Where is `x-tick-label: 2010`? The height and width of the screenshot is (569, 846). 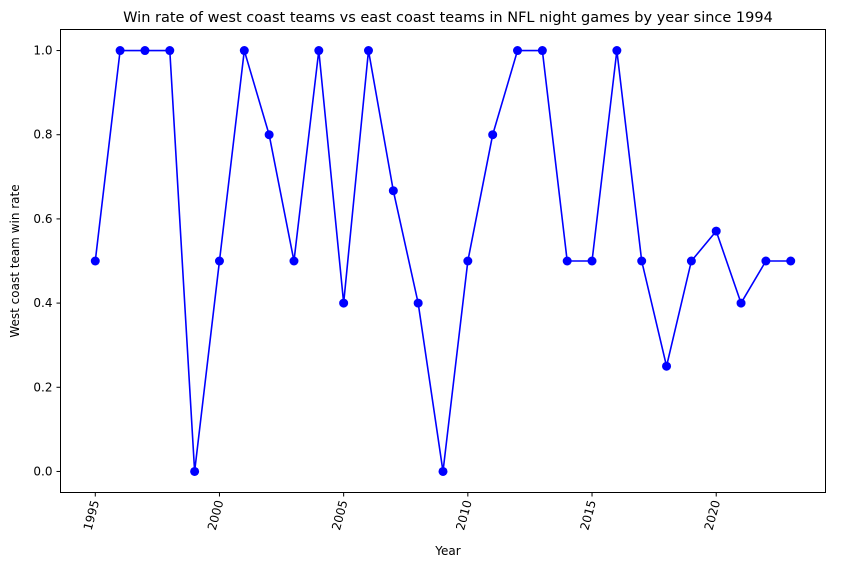
x-tick-label: 2010 is located at coordinates (463, 515).